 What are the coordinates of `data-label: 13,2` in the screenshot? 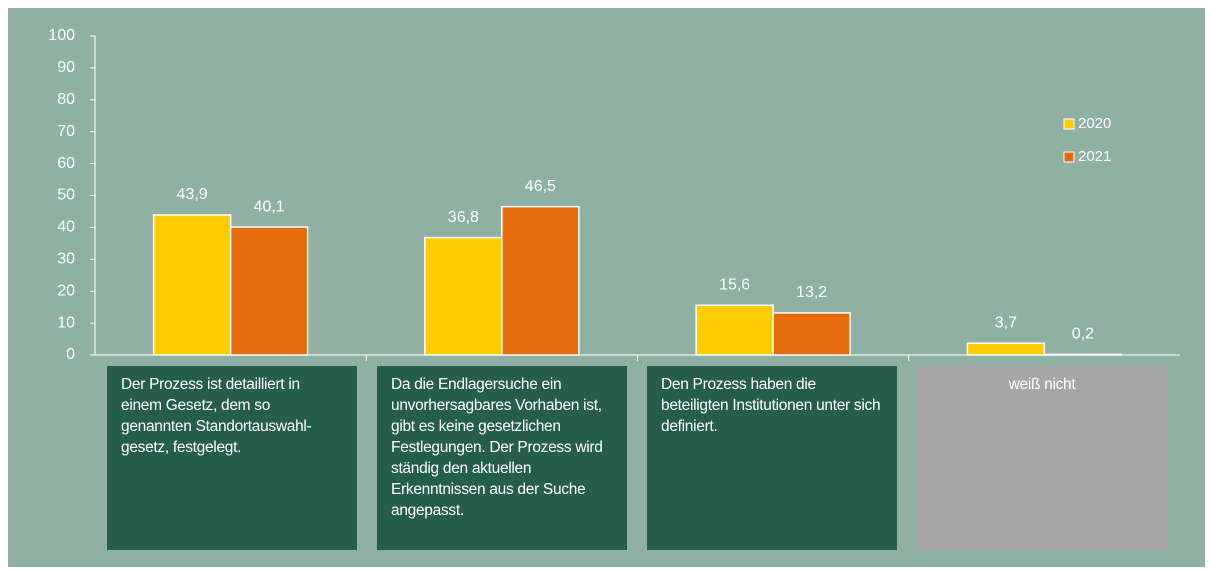 It's located at (811, 292).